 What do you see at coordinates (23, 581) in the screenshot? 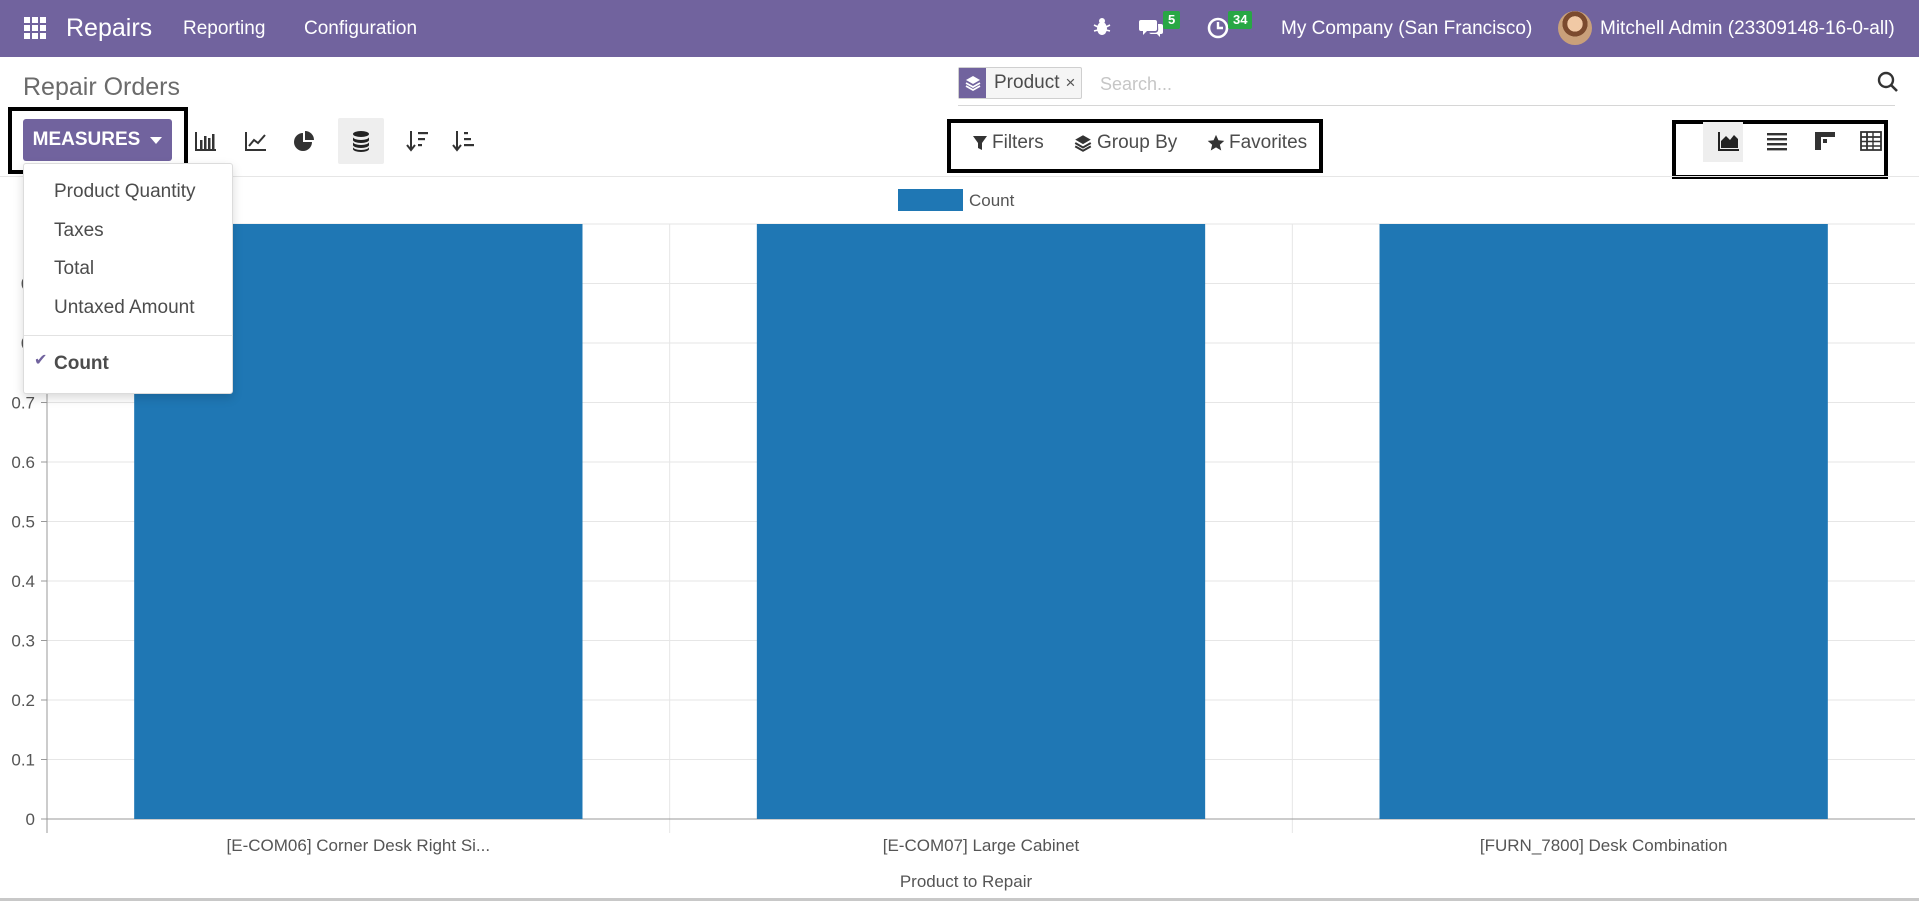
I see `y-tick-label: 0.4` at bounding box center [23, 581].